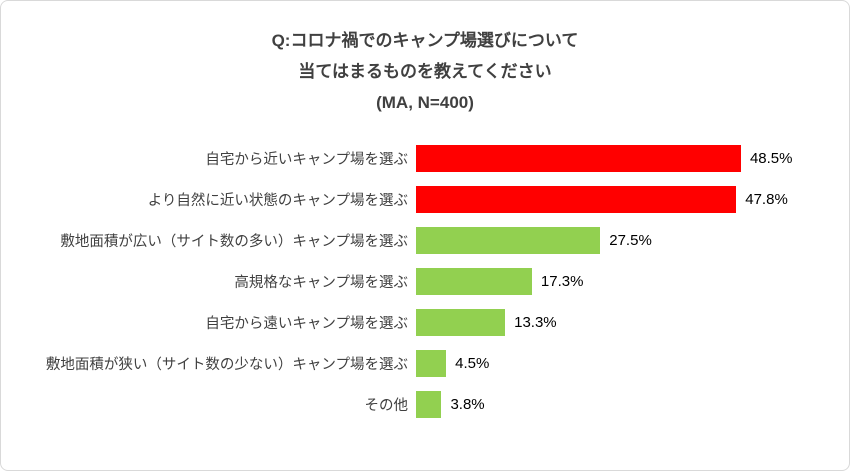 The height and width of the screenshot is (471, 850). Describe the element at coordinates (226, 365) in the screenshot. I see `category-label: 敷地面積が狭い（サイト数の少ない）キャンプ場を選ぶ` at that location.